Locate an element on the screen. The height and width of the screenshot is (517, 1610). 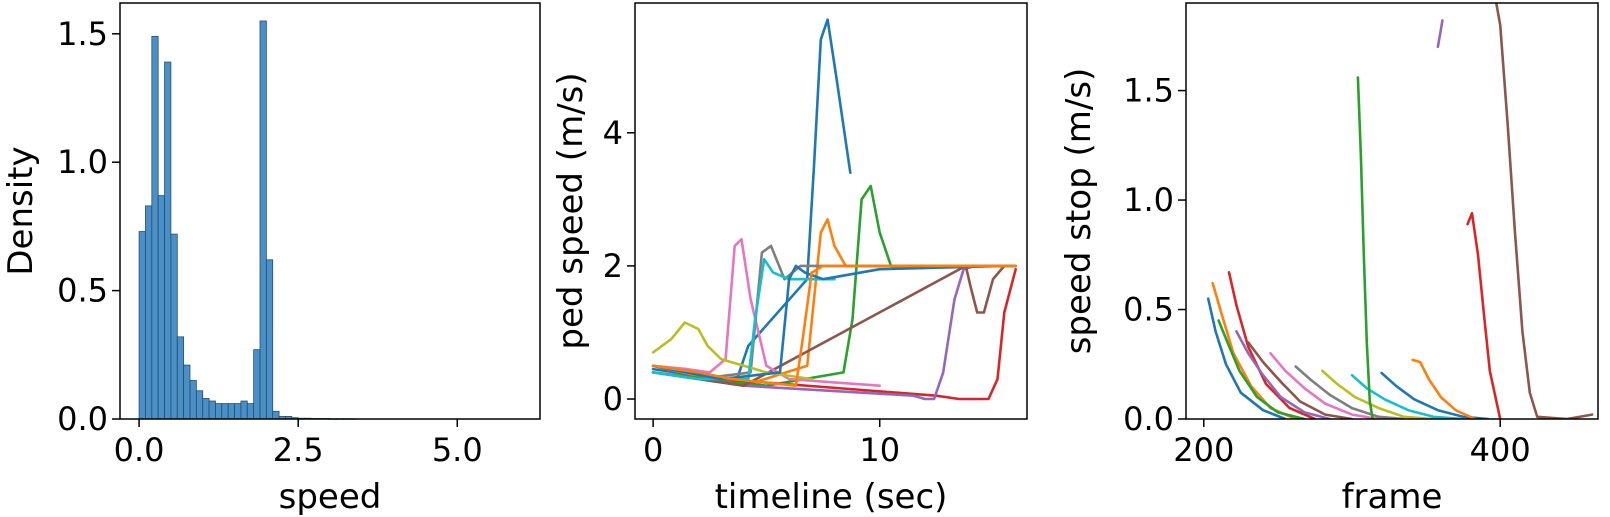
speed-stop-xlabel: frame is located at coordinates (1392, 497).